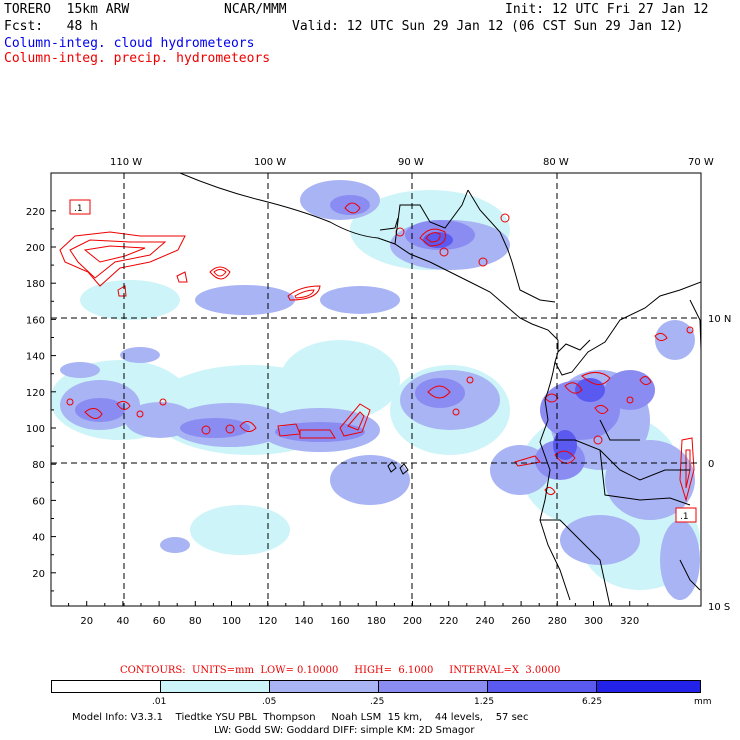  I want to click on lat-label-10n: 10 N, so click(719, 319).